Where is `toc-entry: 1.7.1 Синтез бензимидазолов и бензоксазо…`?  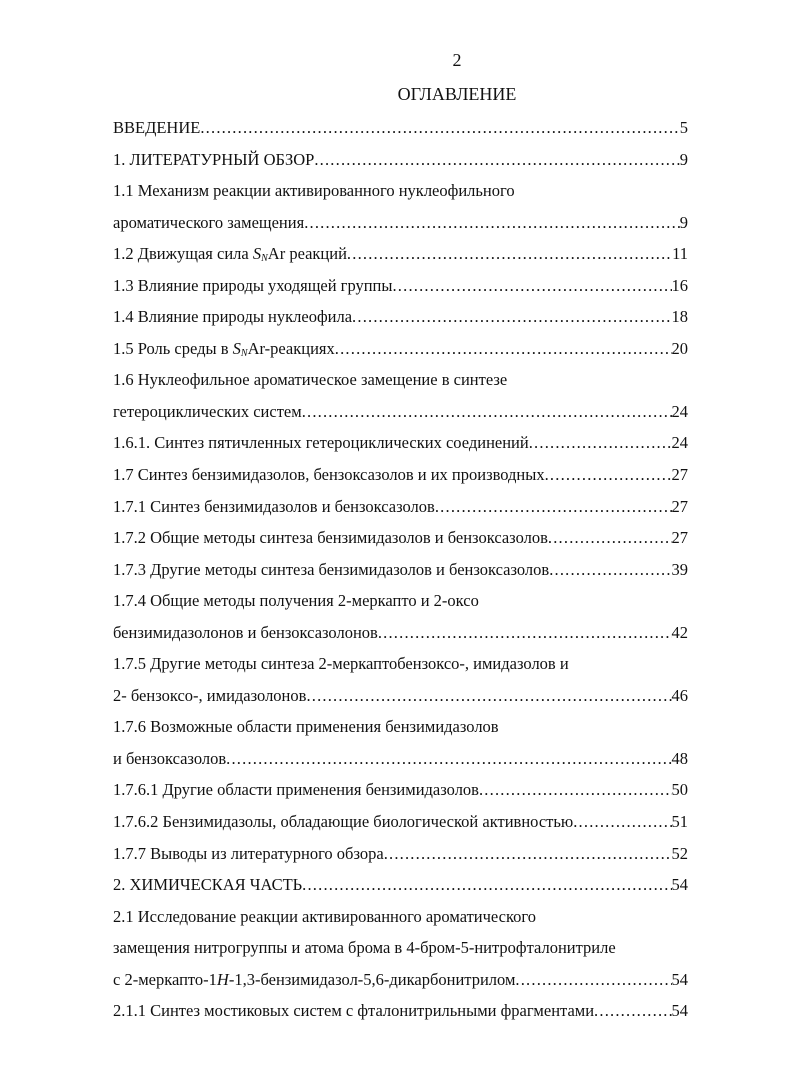
toc-entry: 1.7.1 Синтез бензимидазолов и бензоксазо… is located at coordinates (400, 507).